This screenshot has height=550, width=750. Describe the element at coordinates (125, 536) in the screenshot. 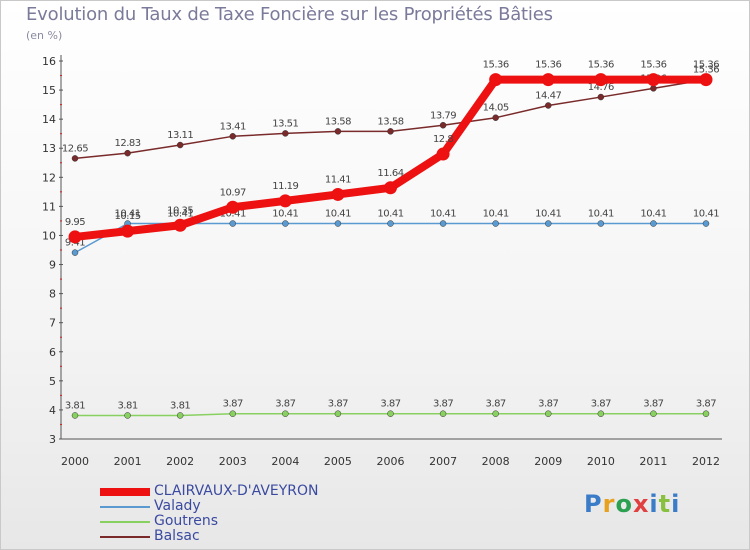

I see `legend-swatch-balsac` at that location.